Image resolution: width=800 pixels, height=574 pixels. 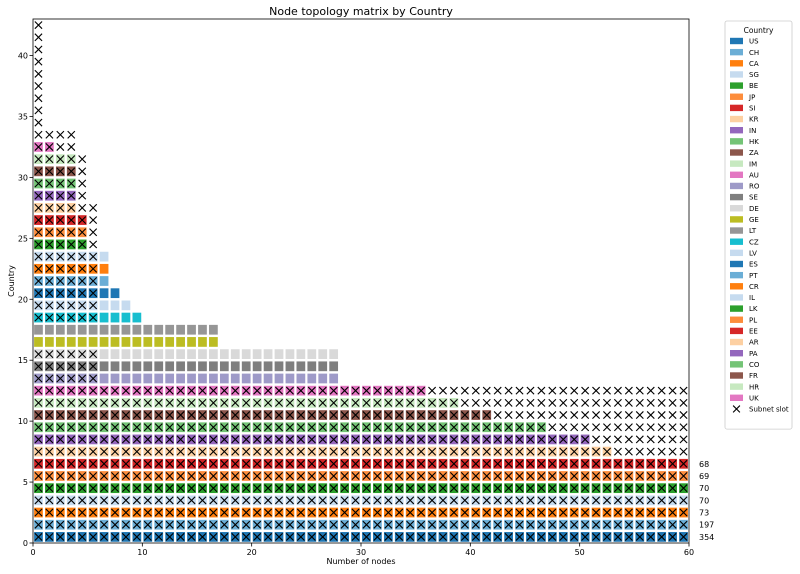 I want to click on legend-swatch-es, so click(x=736, y=264).